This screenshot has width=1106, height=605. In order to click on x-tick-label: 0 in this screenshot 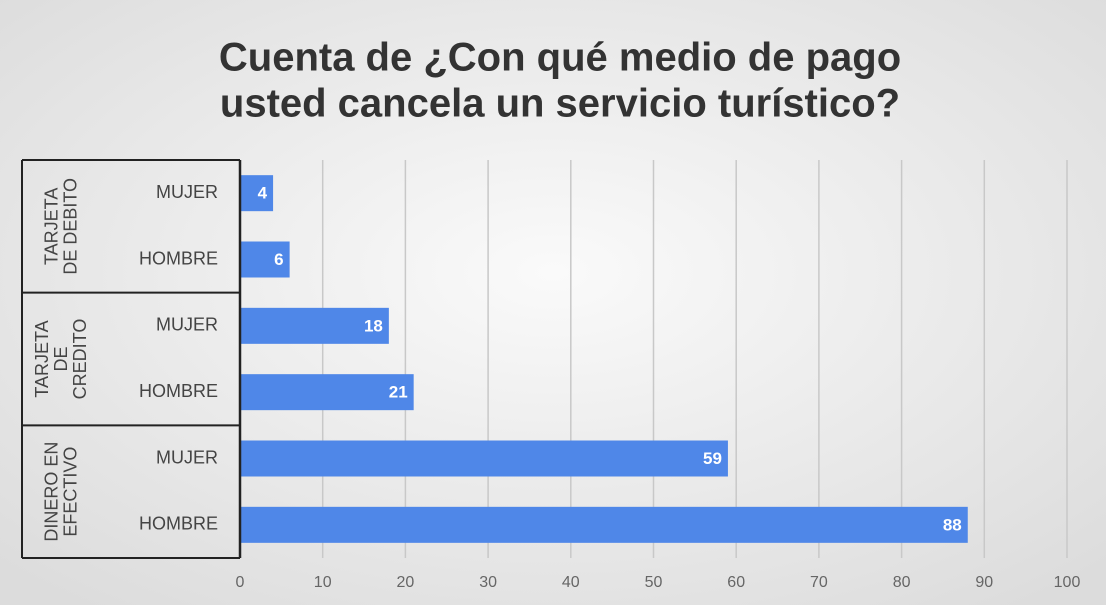, I will do `click(240, 582)`.